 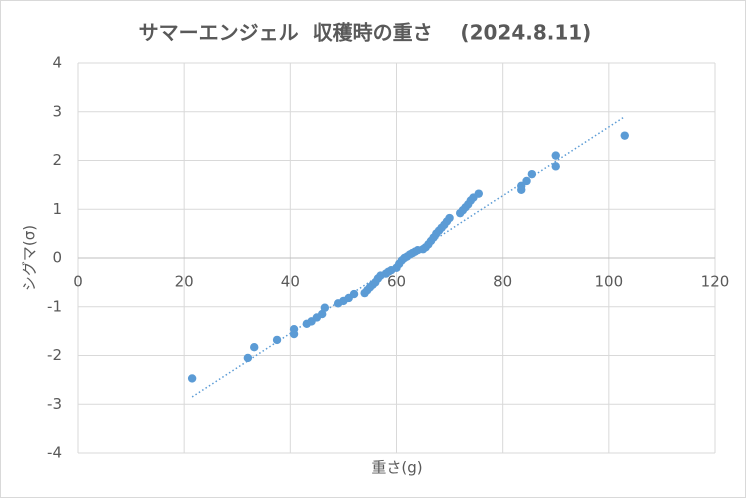 What do you see at coordinates (54, 355) in the screenshot?
I see `y-tick-label: -2` at bounding box center [54, 355].